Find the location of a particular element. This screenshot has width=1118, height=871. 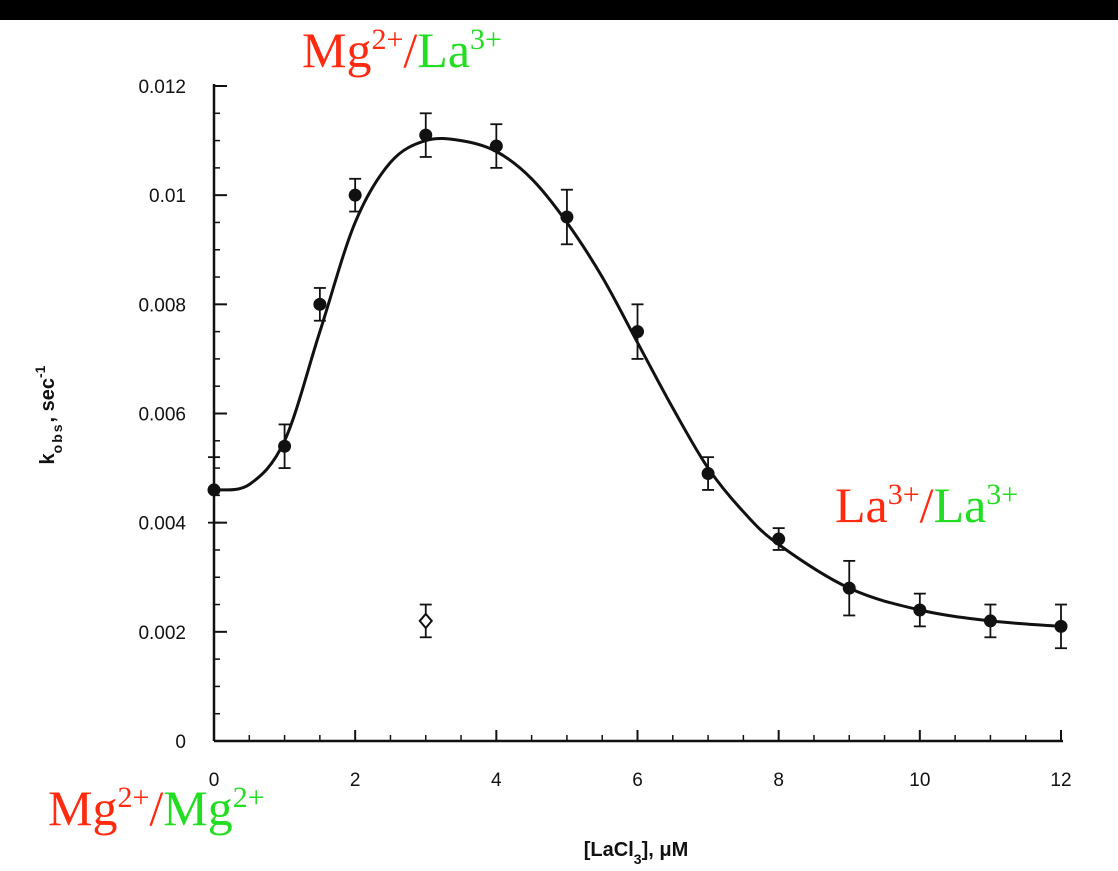

y-tick-label: 0.004 is located at coordinates (162, 524).